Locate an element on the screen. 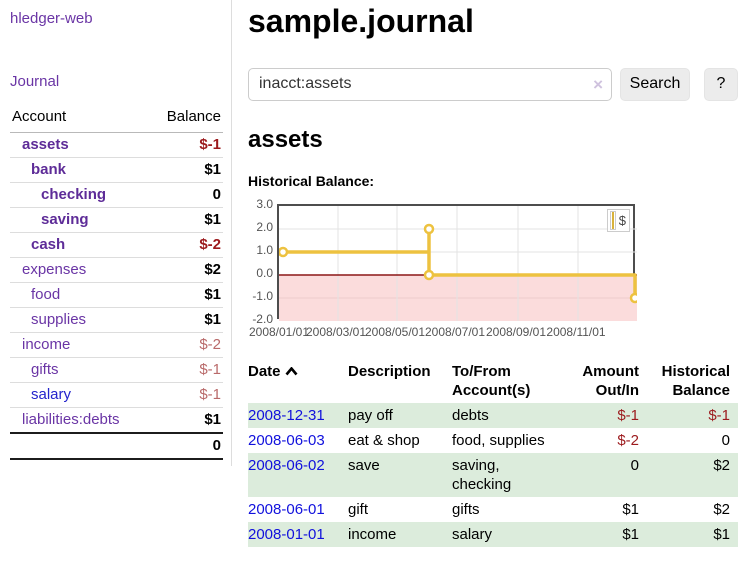 The width and height of the screenshot is (742, 582). transaction-balance: $-1 is located at coordinates (719, 415).